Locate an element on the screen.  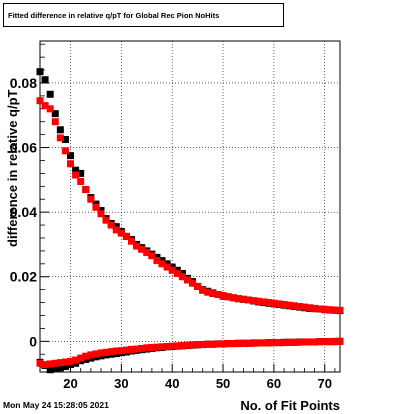
x-tick-label: 40 is located at coordinates (172, 383).